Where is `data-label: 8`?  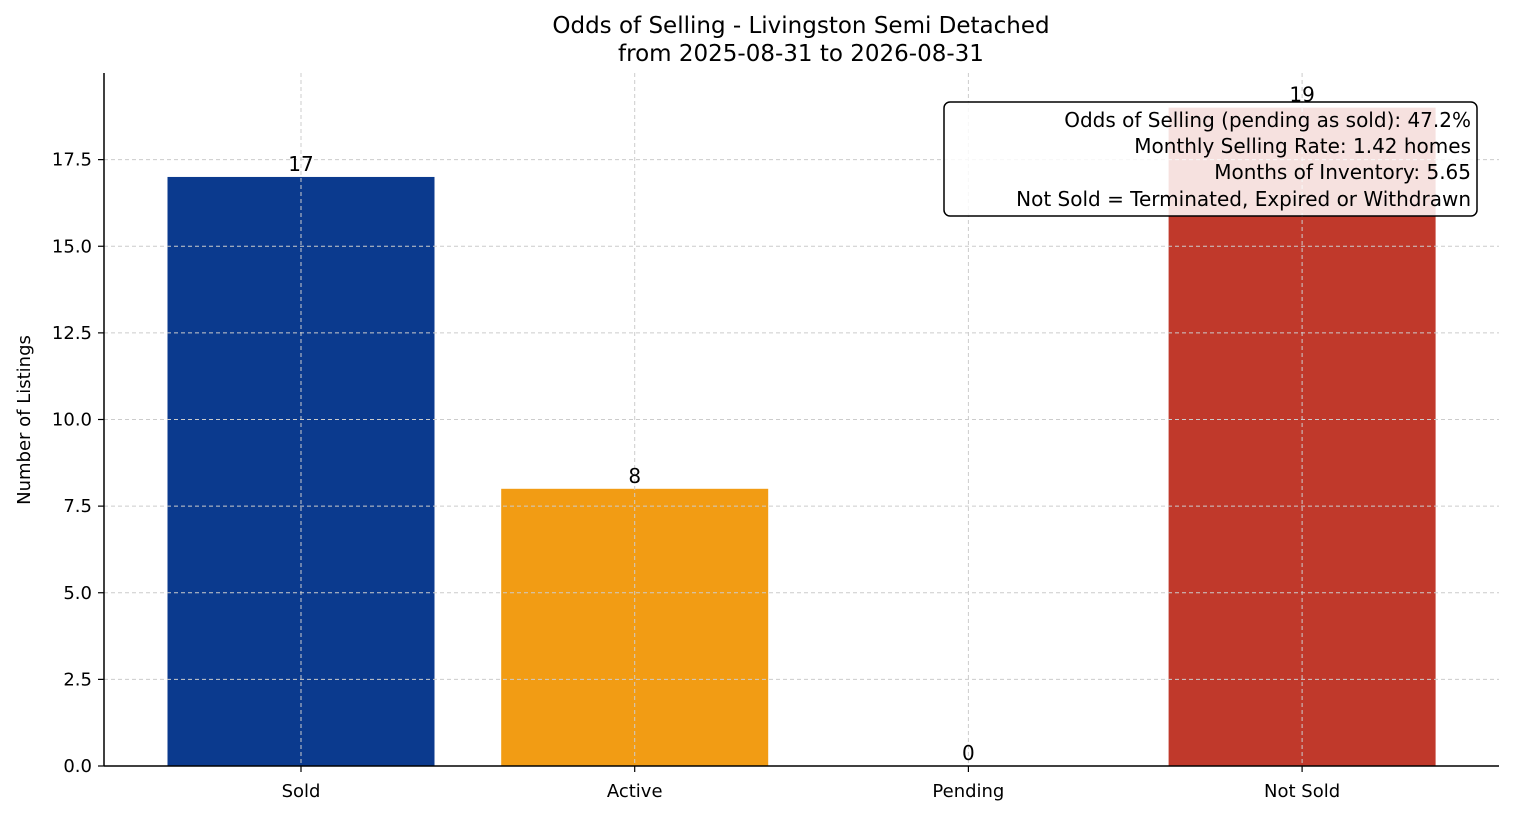 data-label: 8 is located at coordinates (634, 476).